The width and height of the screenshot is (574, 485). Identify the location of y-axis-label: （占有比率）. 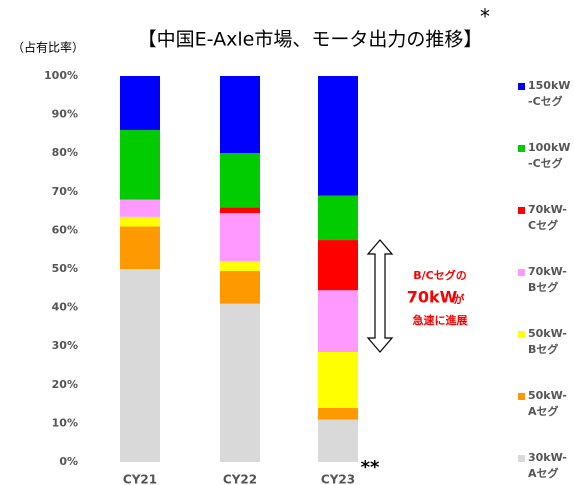
(48, 47).